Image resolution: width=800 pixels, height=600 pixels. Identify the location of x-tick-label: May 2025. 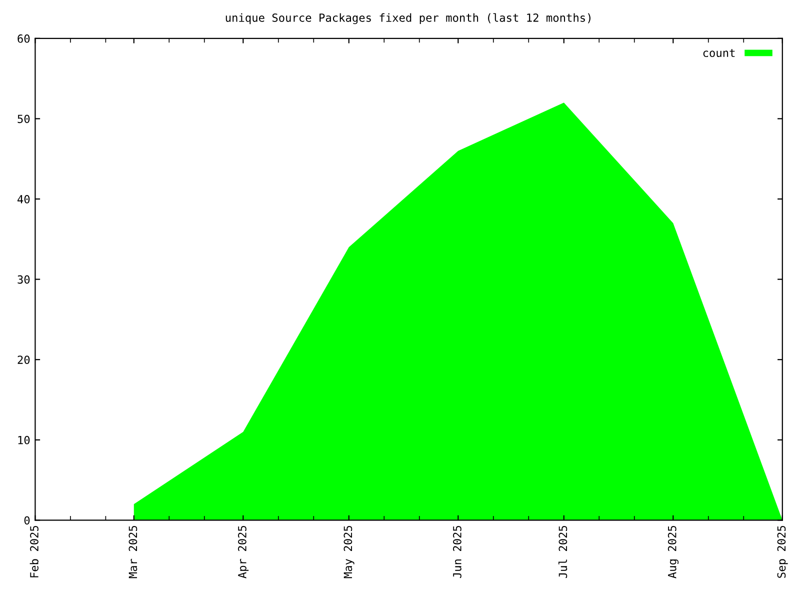
(349, 552).